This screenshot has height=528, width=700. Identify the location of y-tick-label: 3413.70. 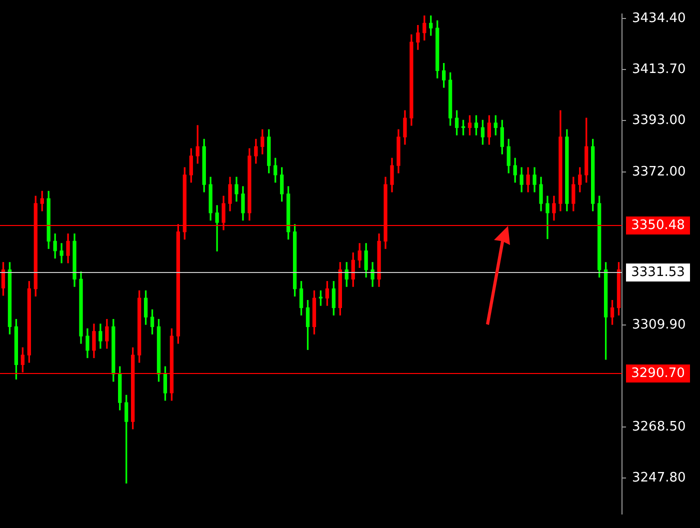
(659, 69).